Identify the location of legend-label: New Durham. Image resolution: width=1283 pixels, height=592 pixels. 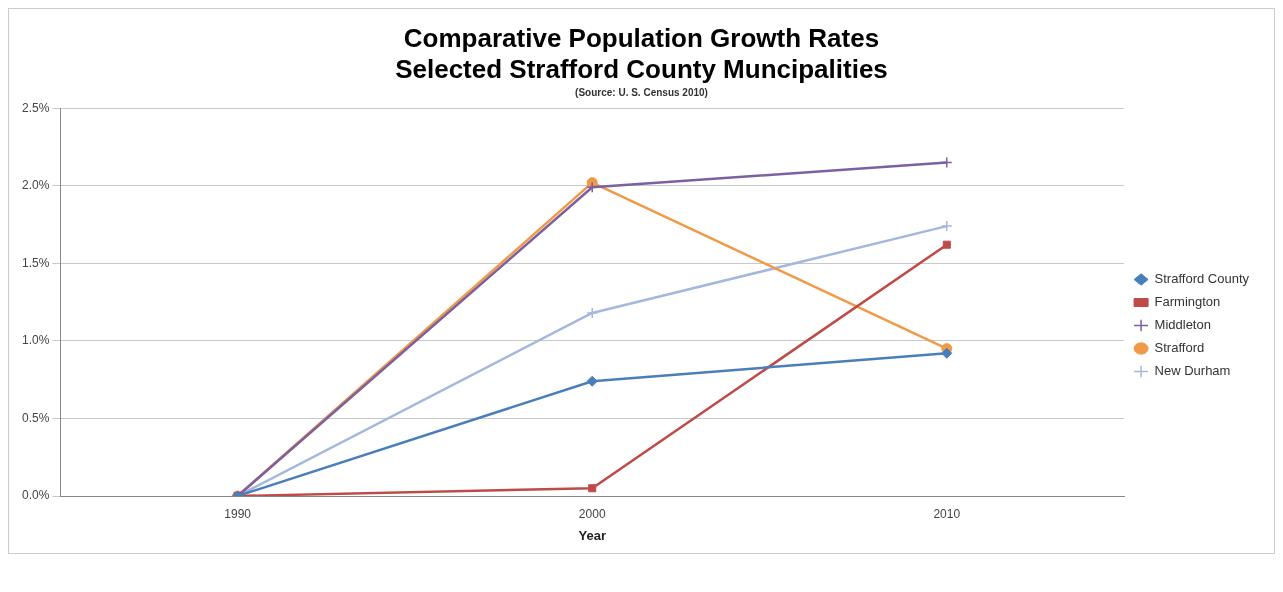
(1192, 371).